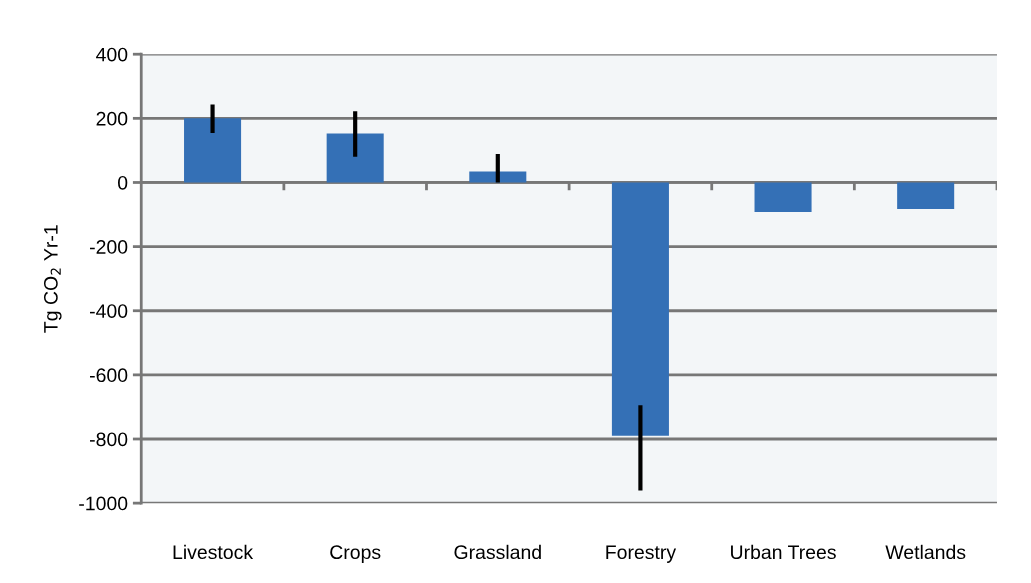 The height and width of the screenshot is (583, 1031). What do you see at coordinates (783, 552) in the screenshot?
I see `x-tick-label: Urban Trees` at bounding box center [783, 552].